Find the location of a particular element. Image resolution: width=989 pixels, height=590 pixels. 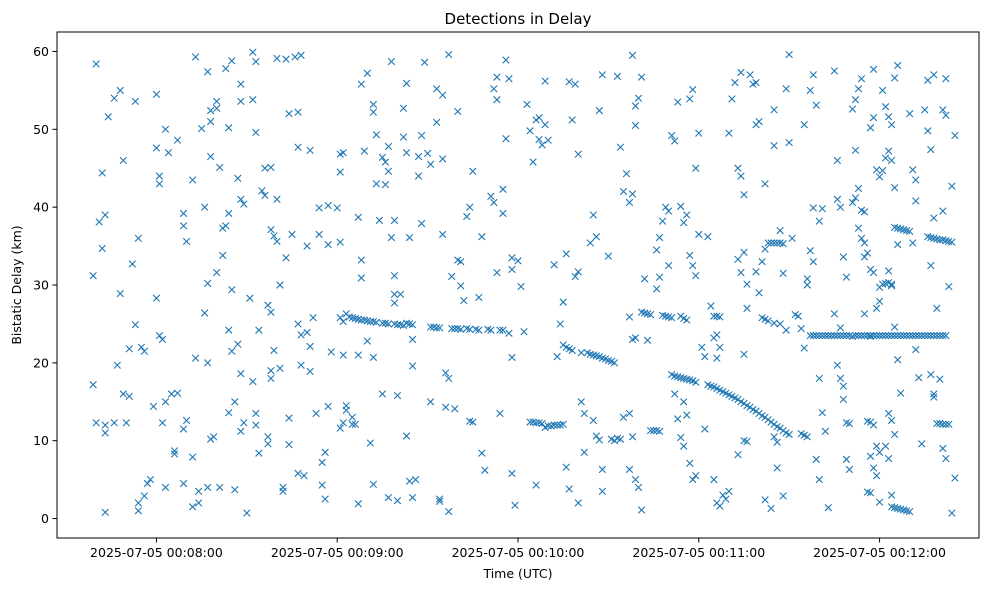

chart-title: Detections in Delay is located at coordinates (518, 19).